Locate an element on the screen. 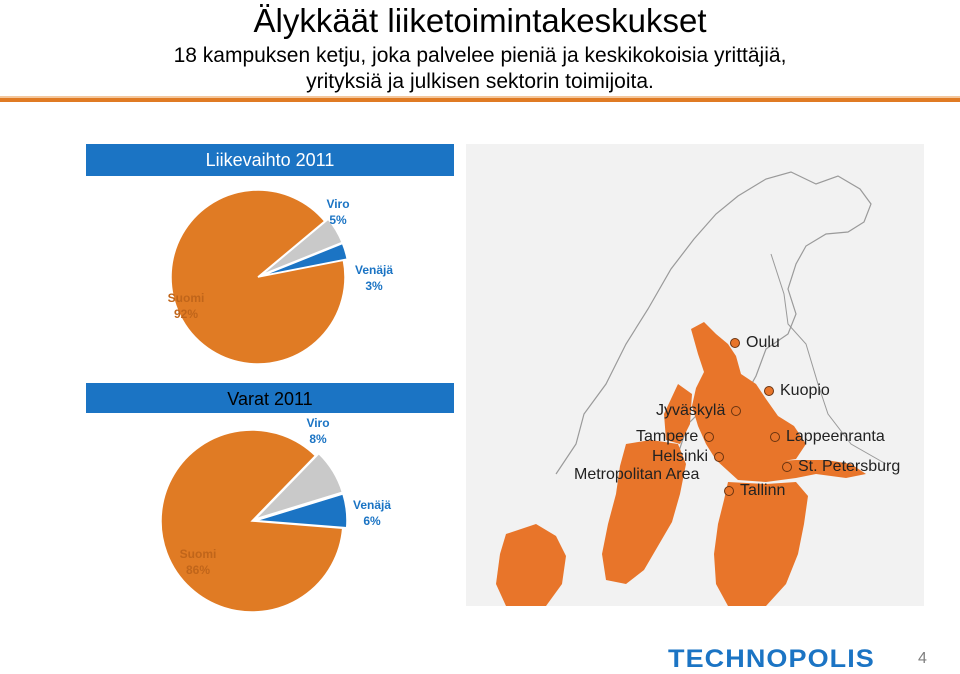  pie-chart-liikevaihto: Suomi 92% Viro 5% Venäjä 3% is located at coordinates (280, 277).